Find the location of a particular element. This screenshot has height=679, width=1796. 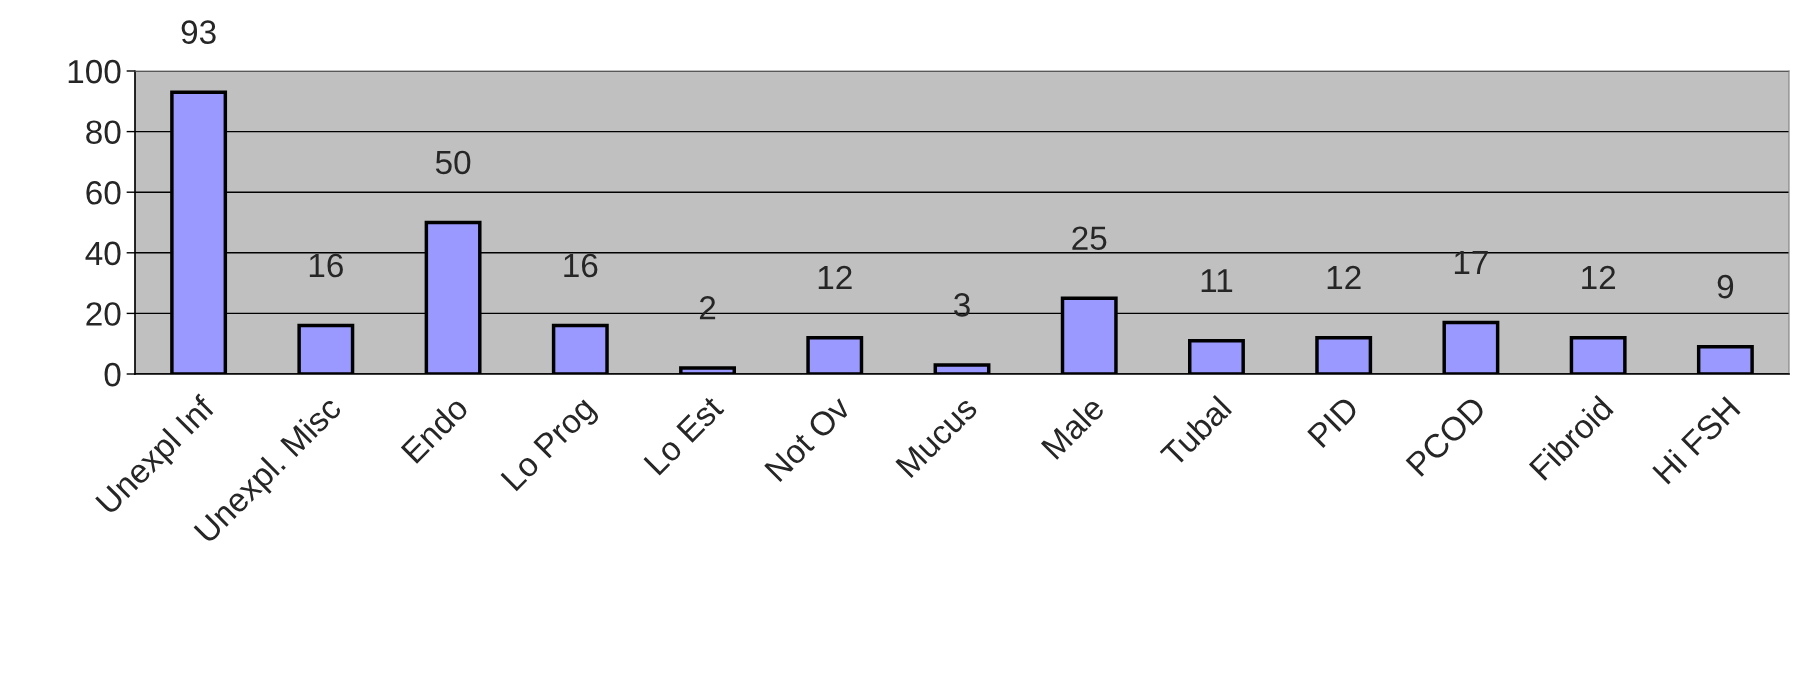

y-tick-label: 20 is located at coordinates (103, 314).